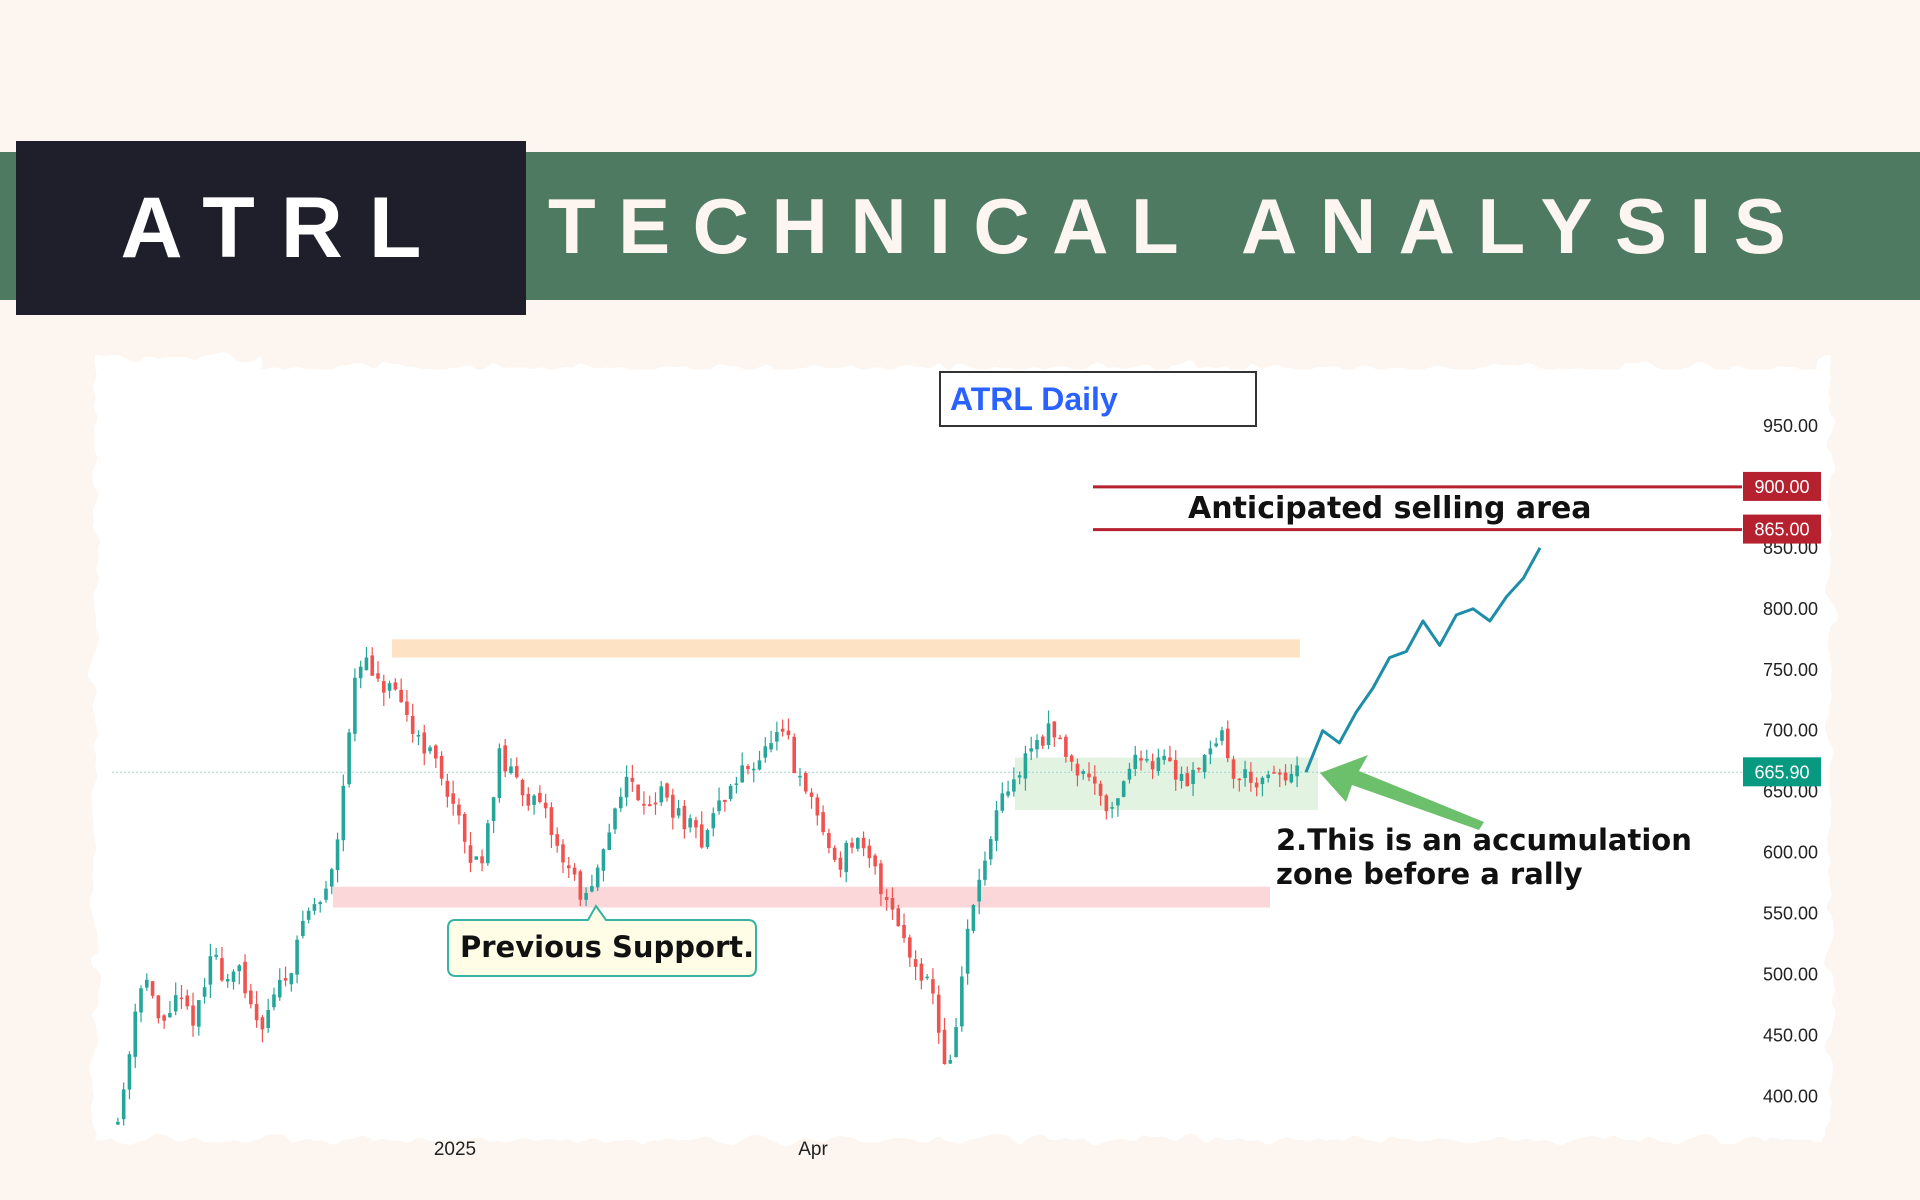 This screenshot has height=1200, width=1920. I want to click on y-tick-label: 600.00, so click(1790, 853).